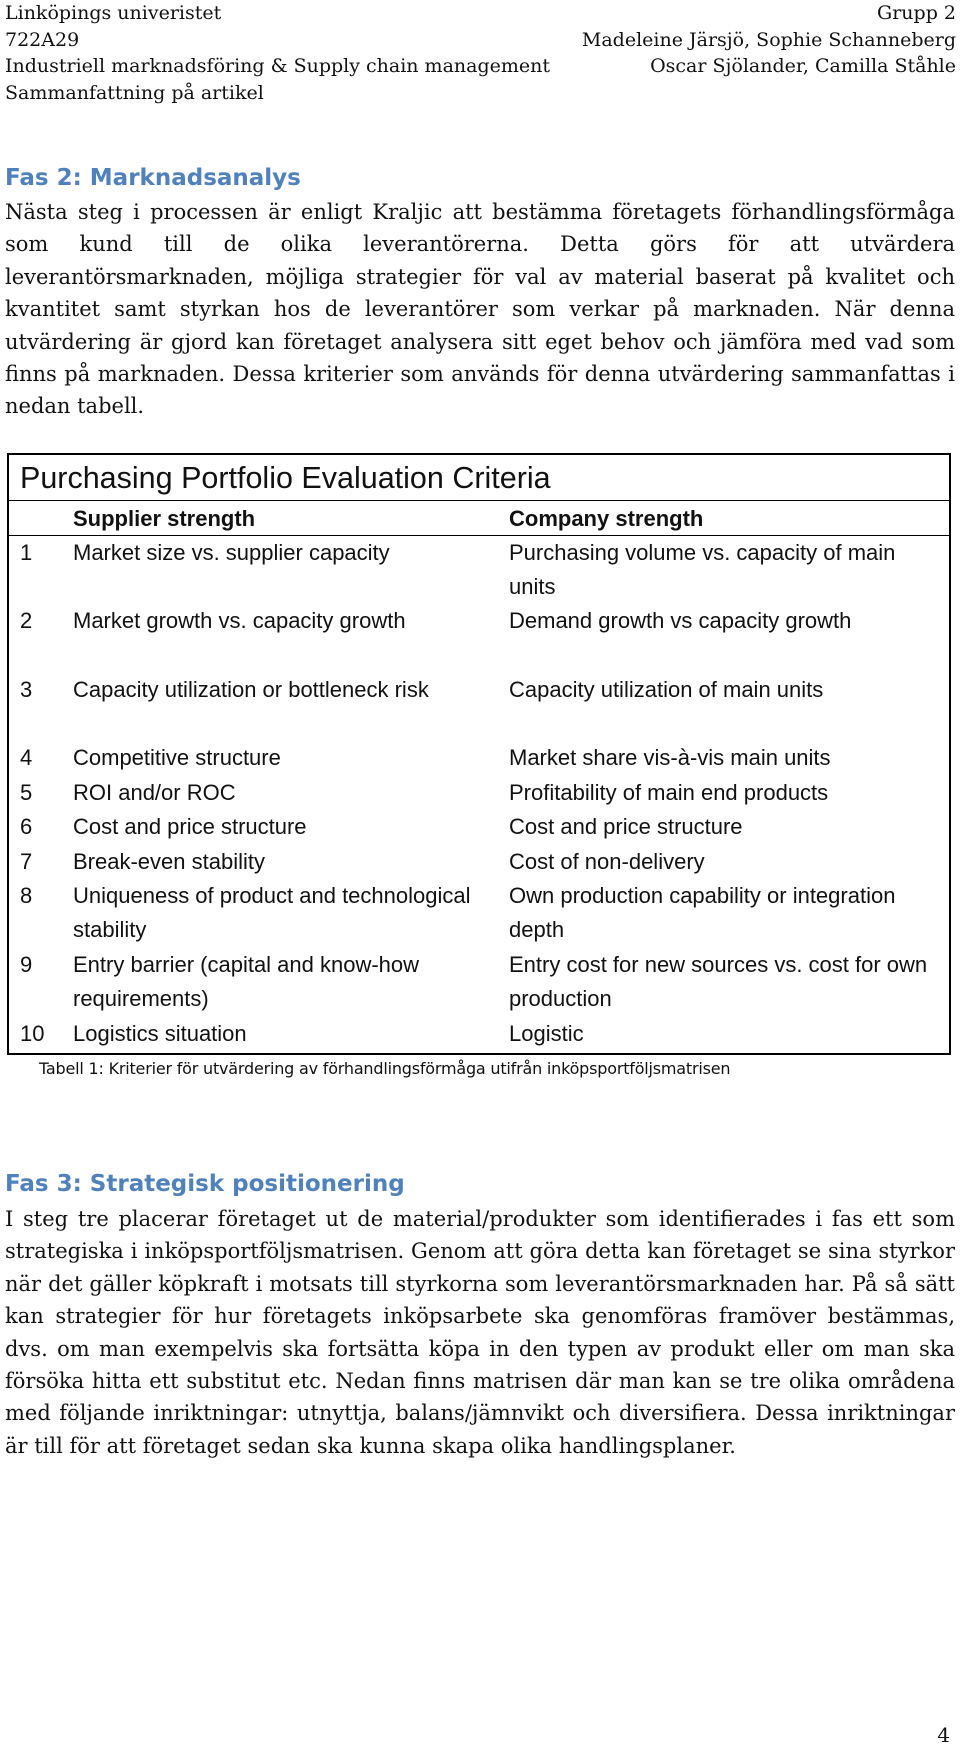  What do you see at coordinates (626, 826) in the screenshot?
I see `company-criterion: Cost and price structure` at bounding box center [626, 826].